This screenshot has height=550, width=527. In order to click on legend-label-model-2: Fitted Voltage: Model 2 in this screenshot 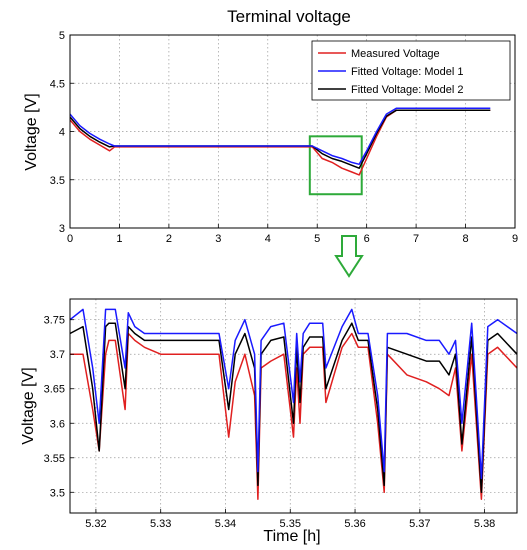, I will do `click(407, 90)`.